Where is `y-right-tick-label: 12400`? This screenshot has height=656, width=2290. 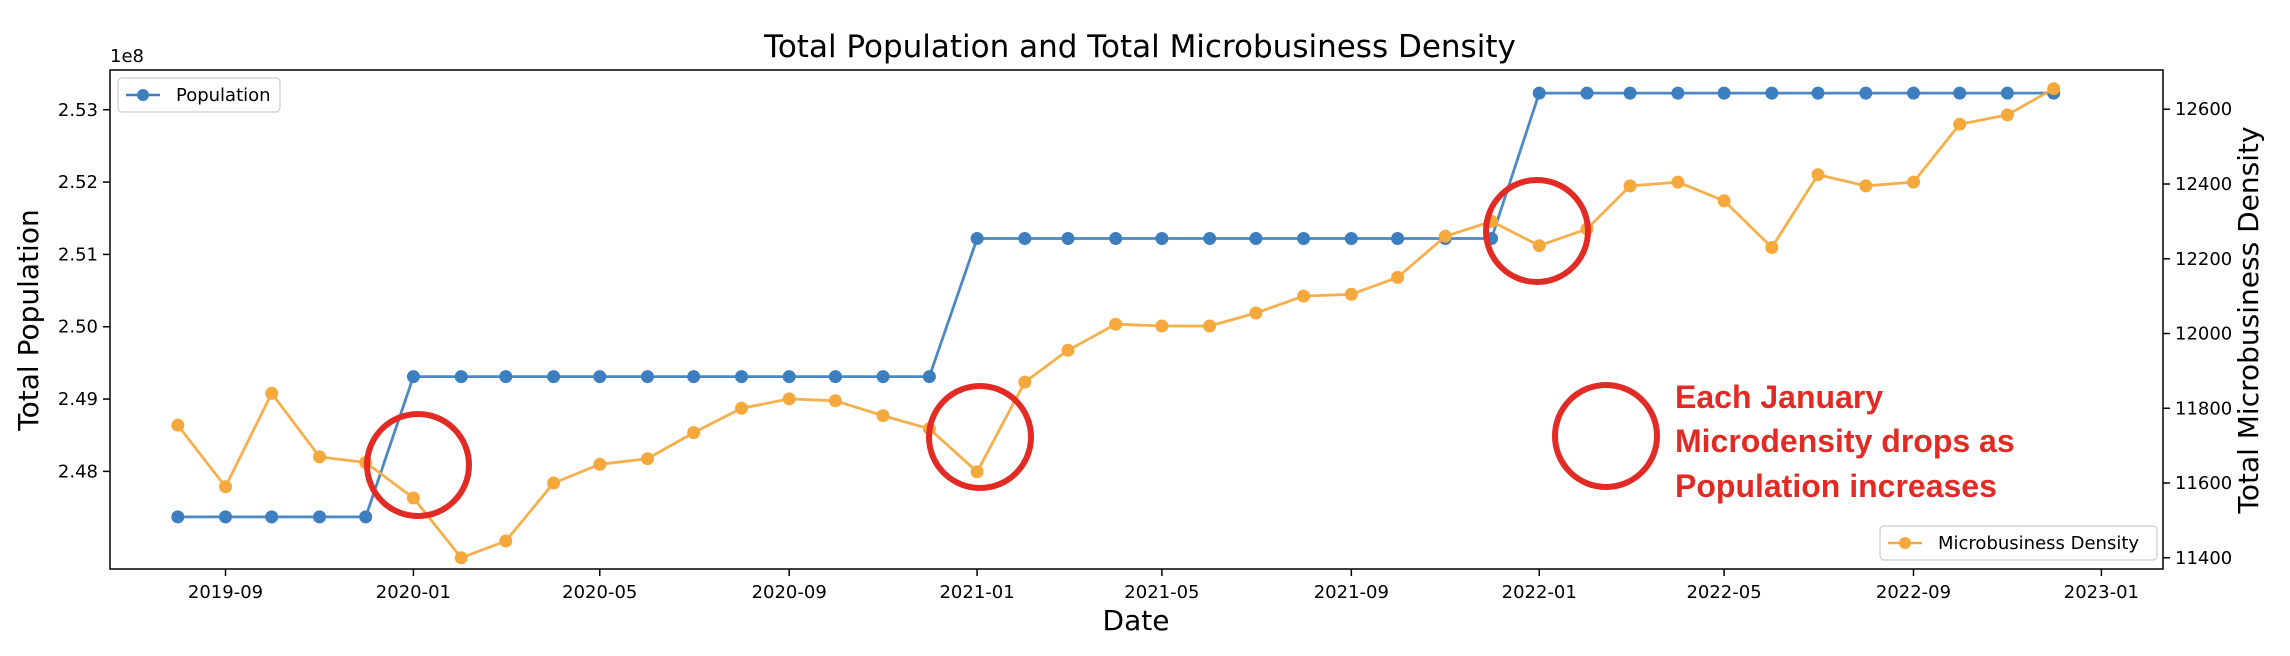
y-right-tick-label: 12400 is located at coordinates (2203, 184).